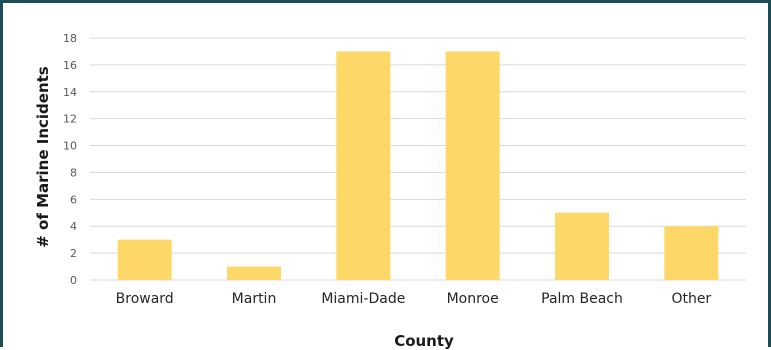  Describe the element at coordinates (73, 253) in the screenshot. I see `y-tick-label: 2` at that location.